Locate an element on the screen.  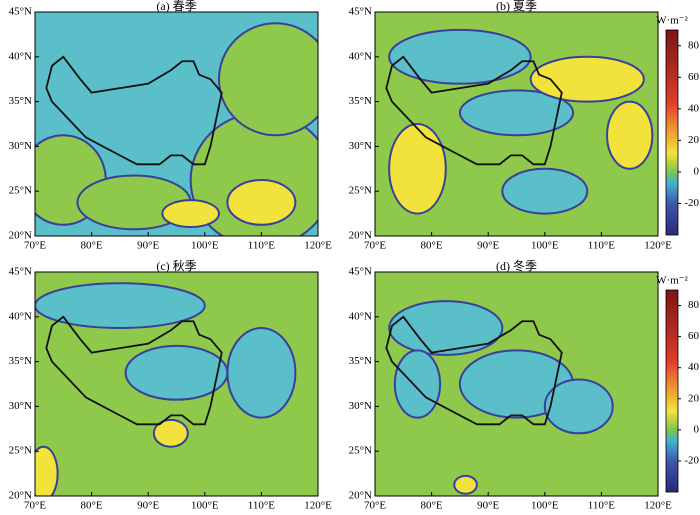
panel-title: (b) 夏季 is located at coordinates (516, 6).